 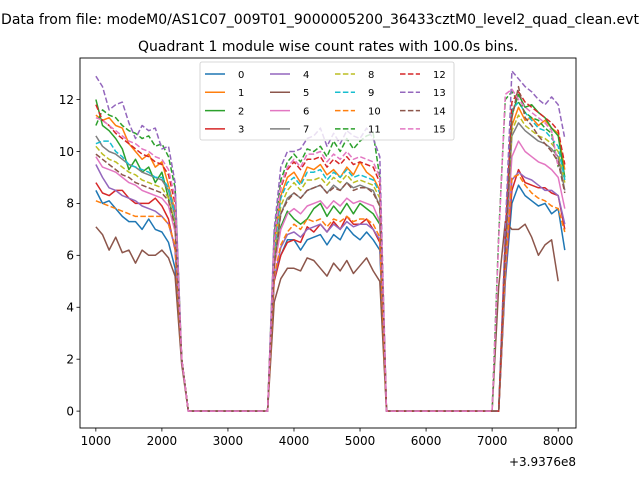 What do you see at coordinates (371, 75) in the screenshot?
I see `legend-label-8: 8` at bounding box center [371, 75].